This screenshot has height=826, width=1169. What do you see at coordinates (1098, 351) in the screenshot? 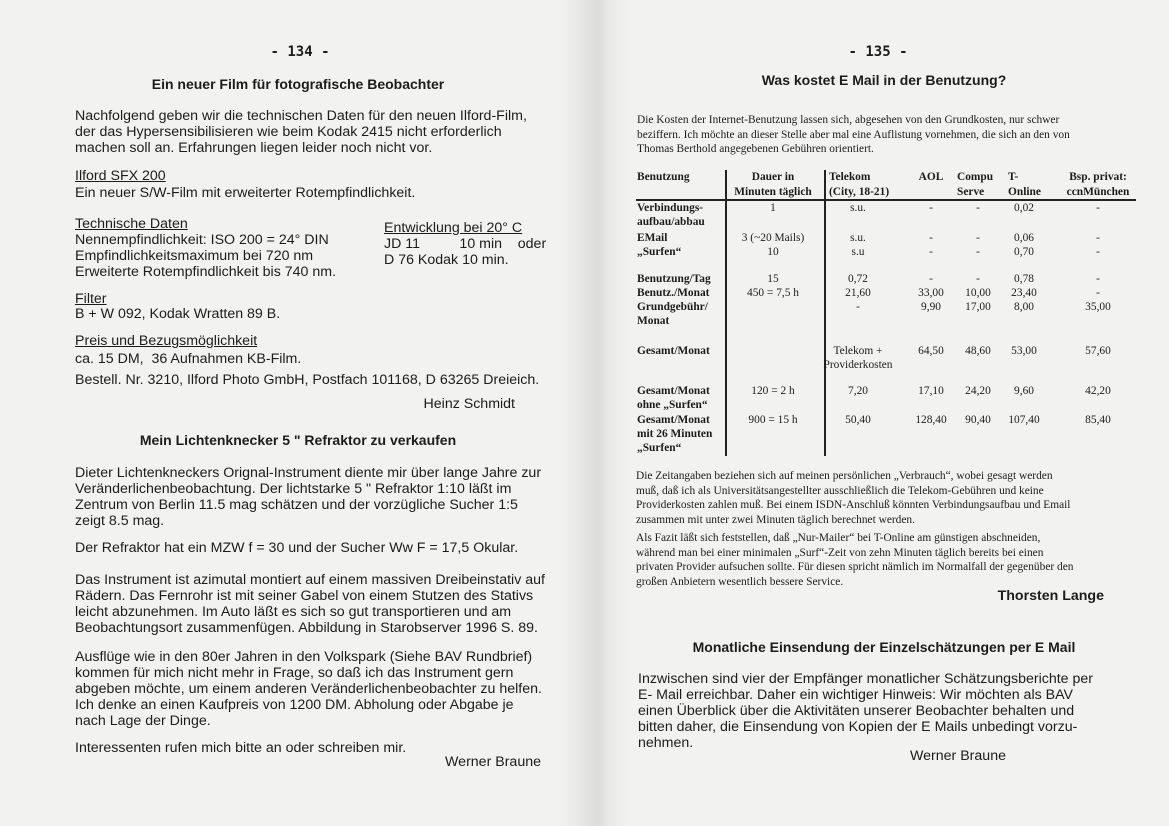
I see `table-cell: 57,60` at bounding box center [1098, 351].